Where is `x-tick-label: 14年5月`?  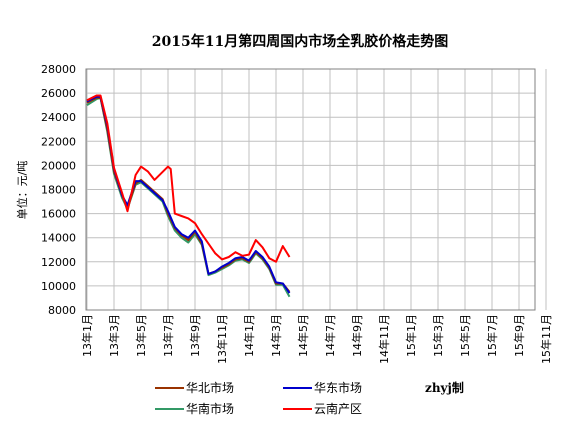 x-tick-label: 14年5月 is located at coordinates (303, 335).